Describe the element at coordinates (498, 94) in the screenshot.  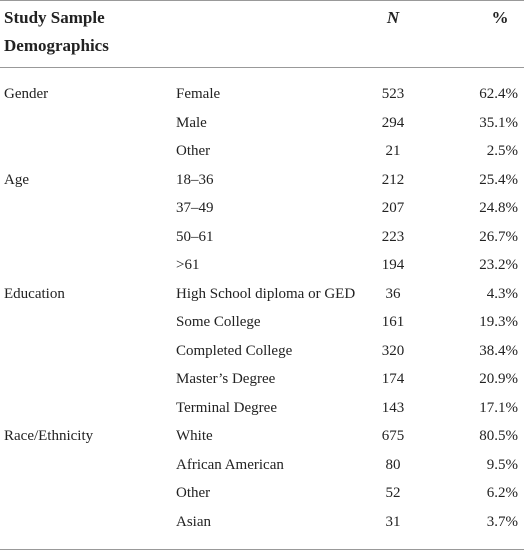
I see `percent-cell: 62.4%` at that location.